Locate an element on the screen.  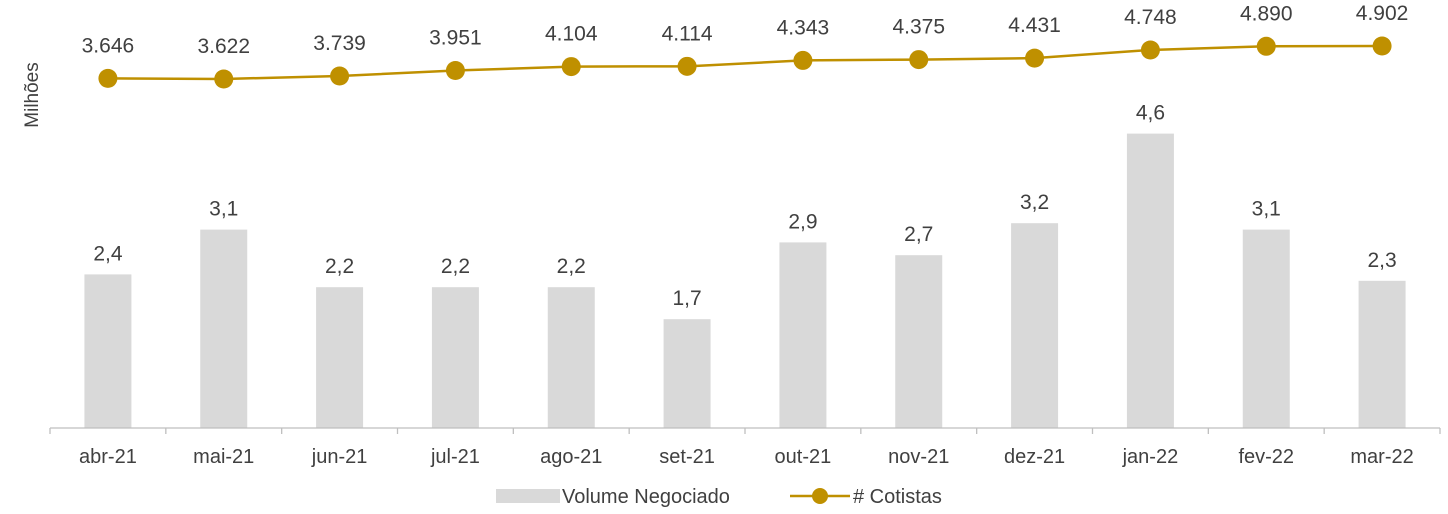
x-tick-label: mai-21 is located at coordinates (223, 457).